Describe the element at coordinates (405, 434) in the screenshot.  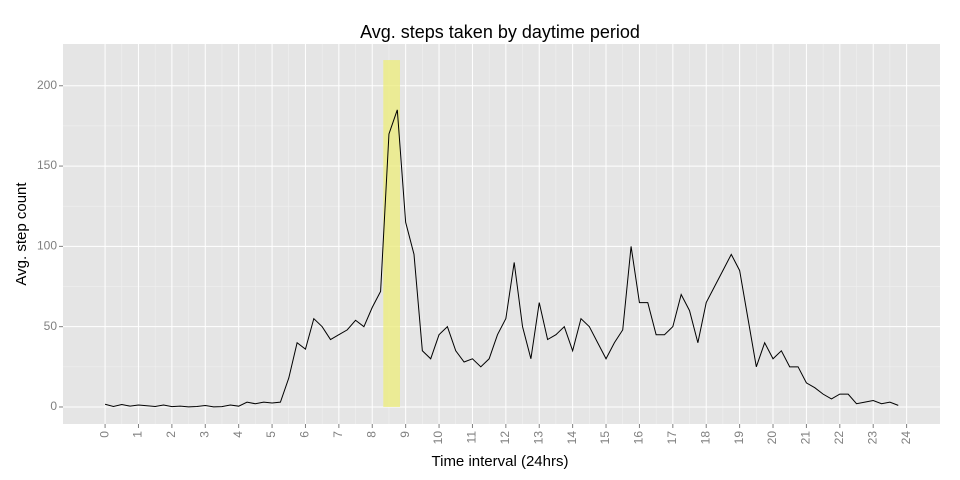
I see `x-tick-label: 9` at that location.